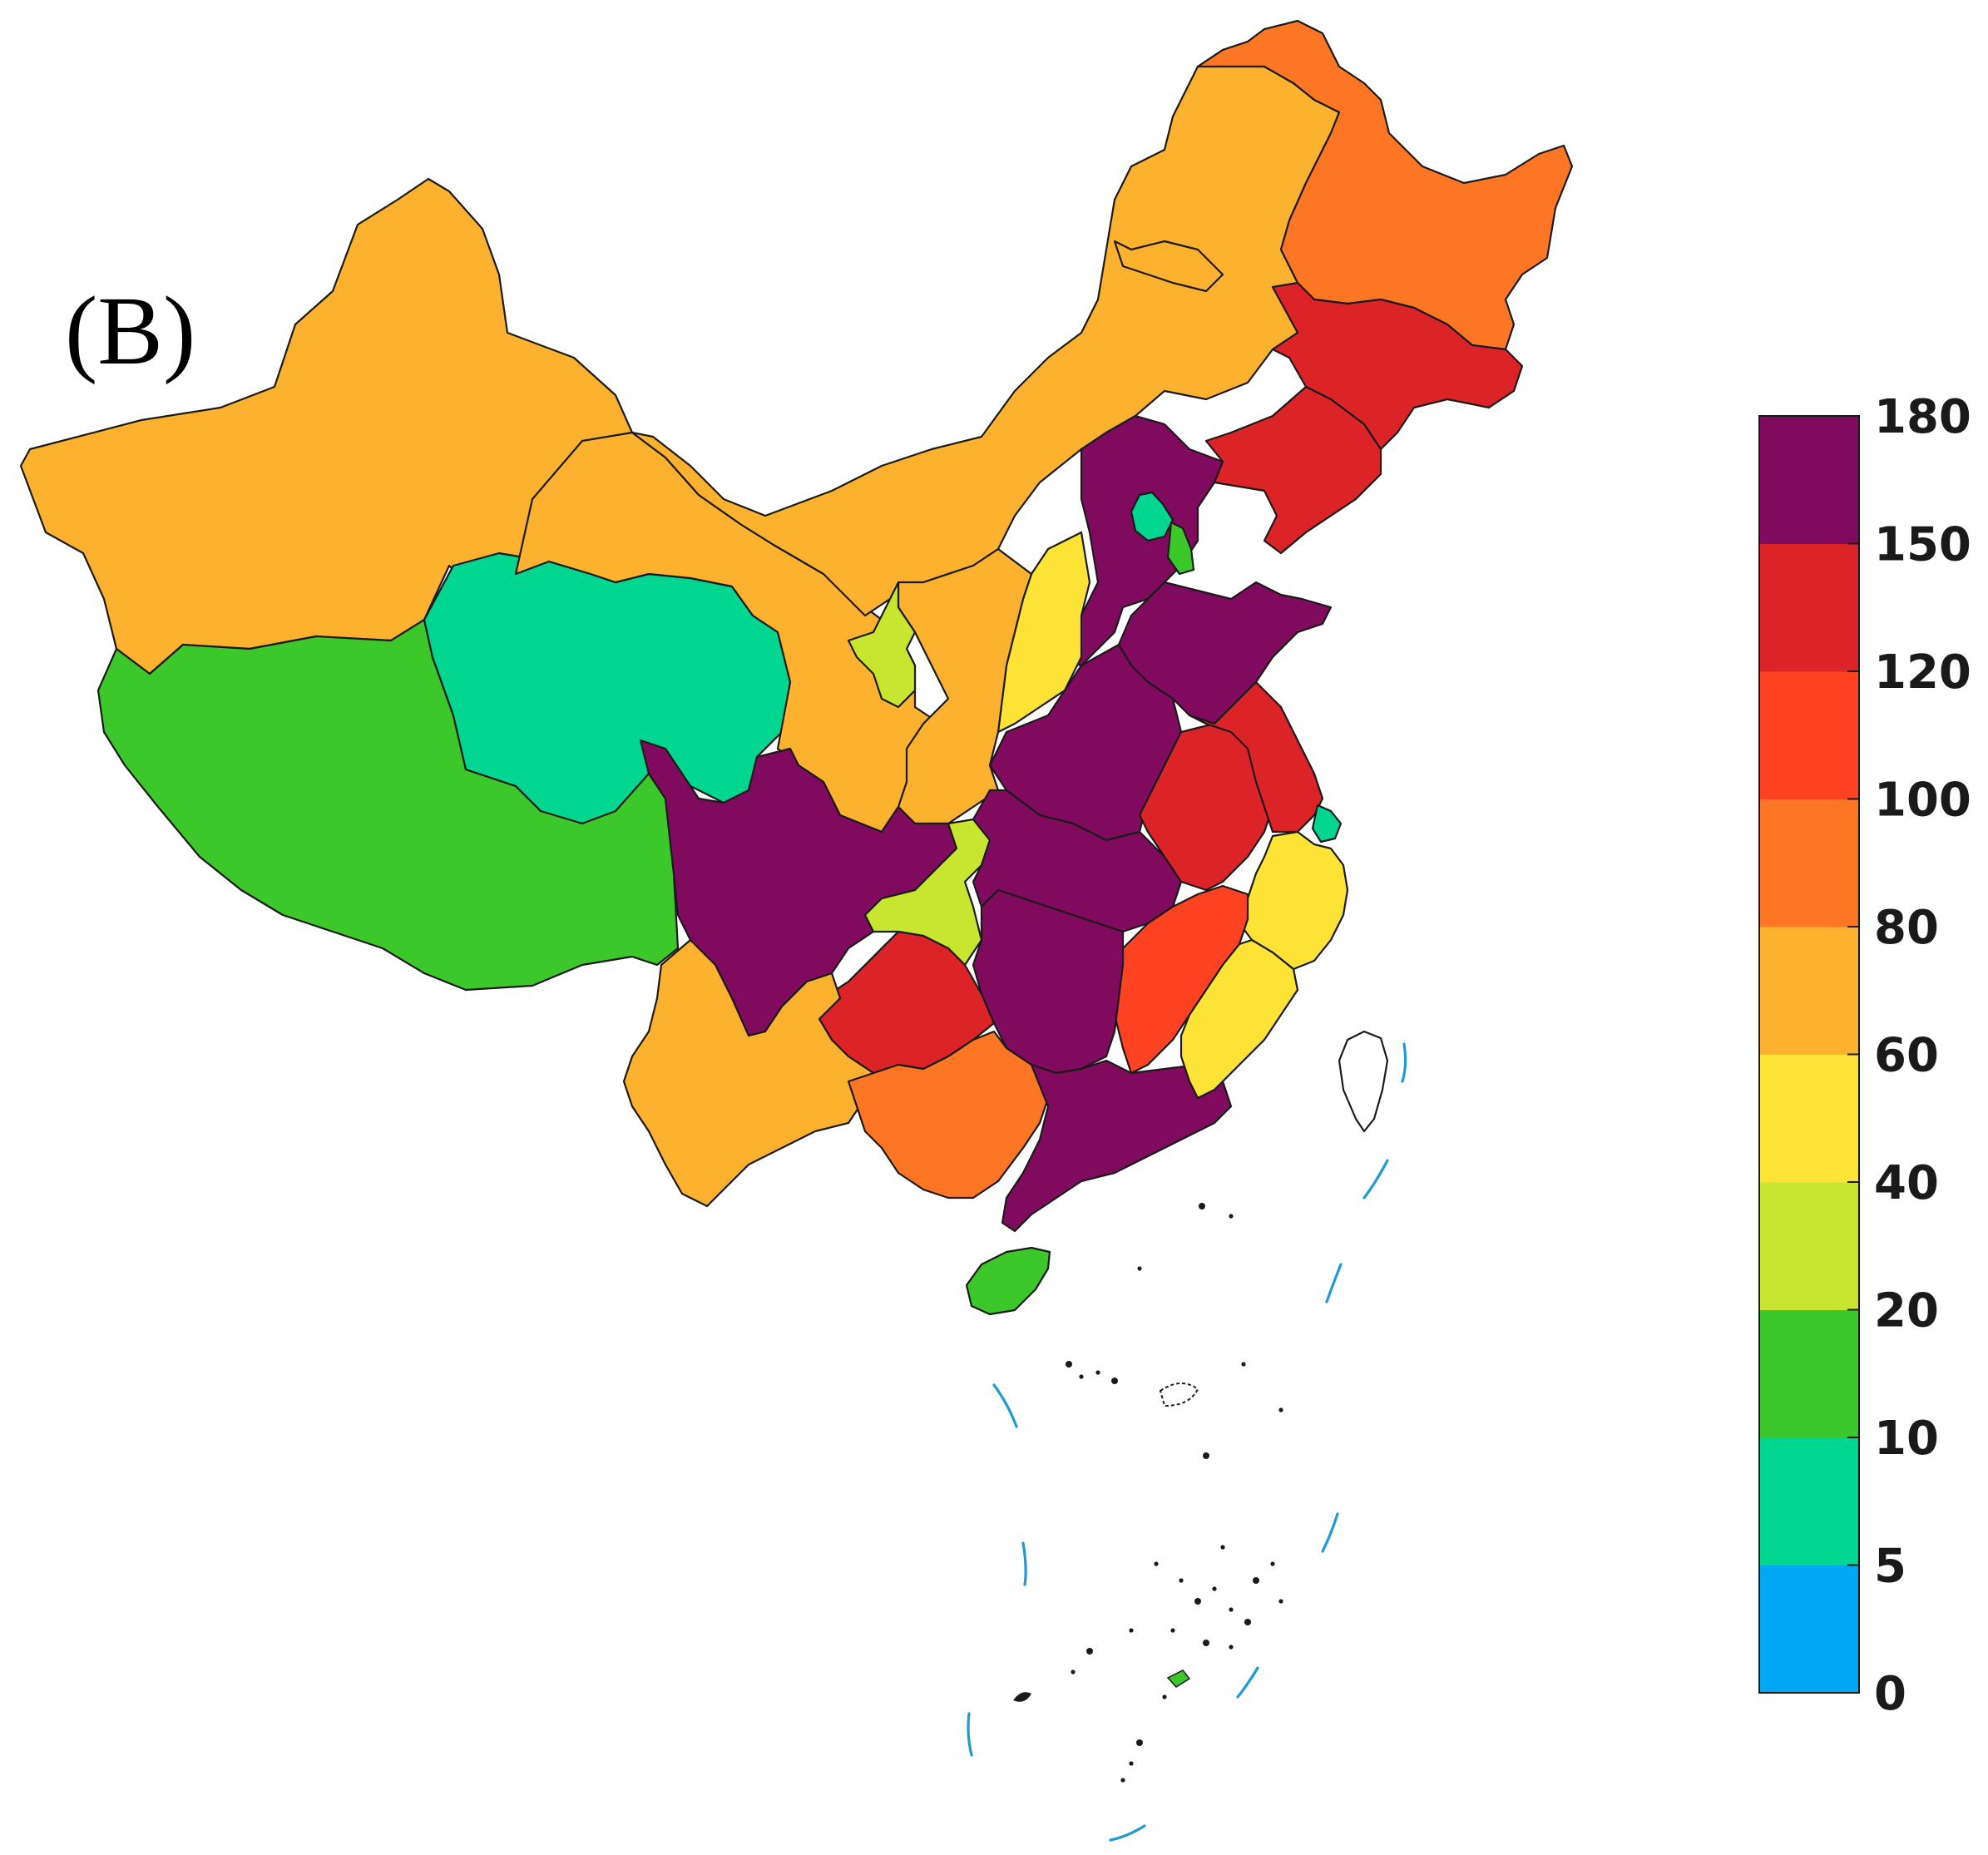 This screenshot has width=1988, height=1855. What do you see at coordinates (1385, 185) in the screenshot?
I see `region-heilongjiang` at bounding box center [1385, 185].